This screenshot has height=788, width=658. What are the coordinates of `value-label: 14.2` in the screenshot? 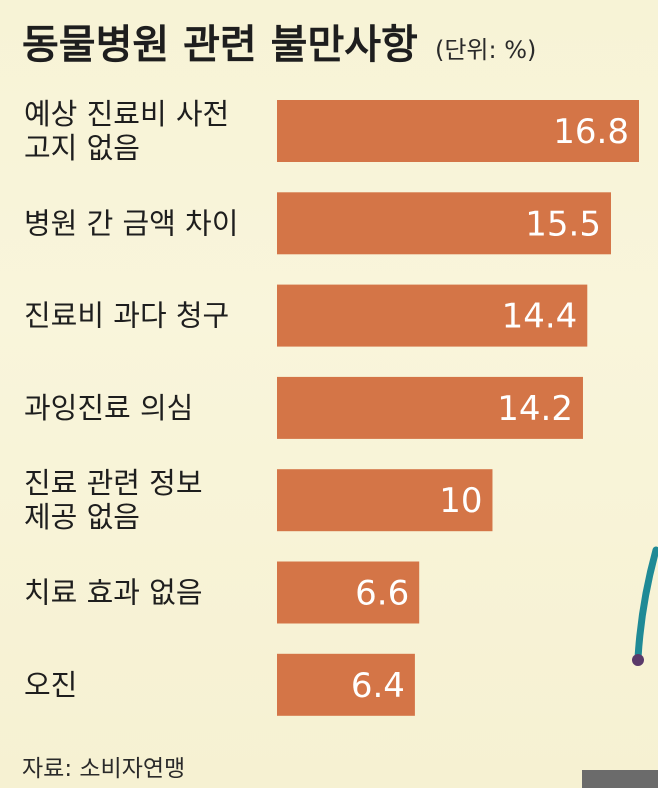 It's located at (535, 409).